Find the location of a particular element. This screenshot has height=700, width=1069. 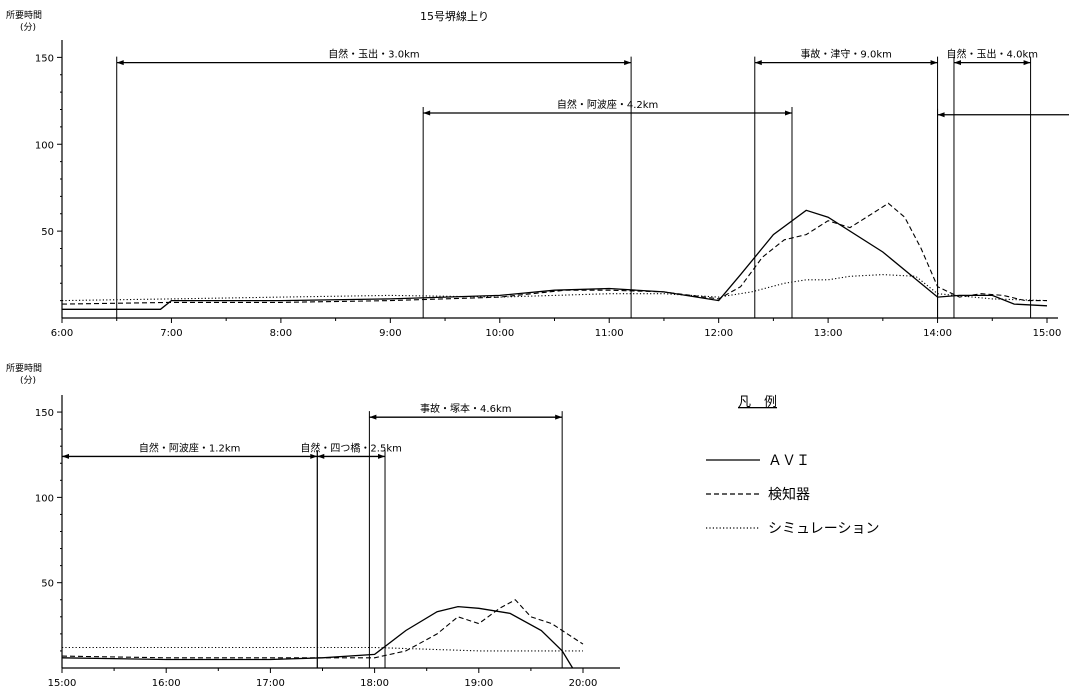

x-tick-label: 9:00 is located at coordinates (390, 333).